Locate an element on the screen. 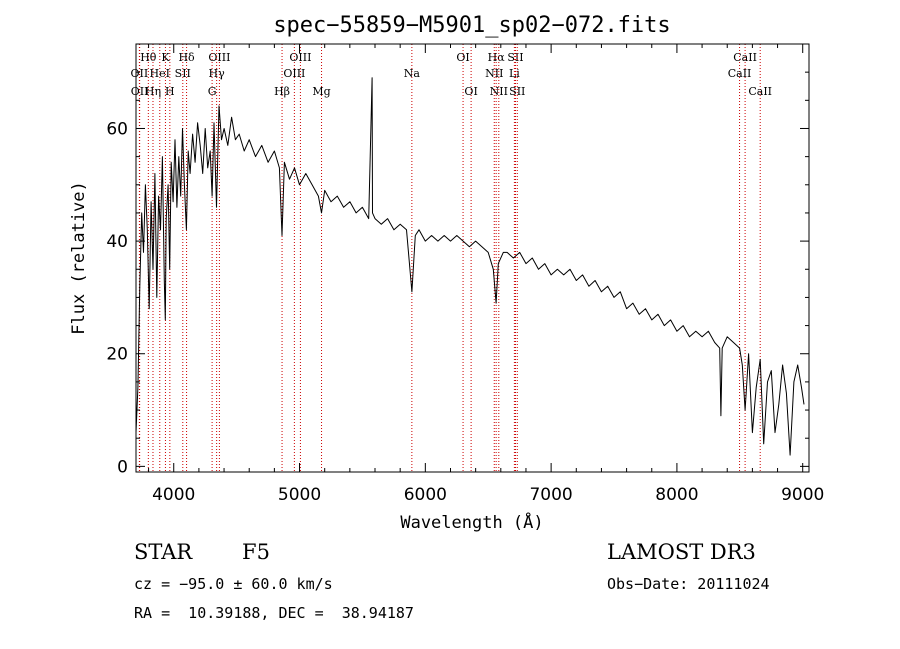 Image resolution: width=900 pixels, height=649 pixels. chart-title: spec−55859−M5901_sp02−072.fits is located at coordinates (471, 25).